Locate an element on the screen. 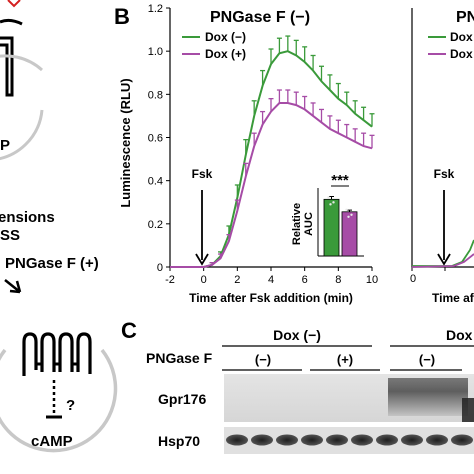  red-arrow-icon is located at coordinates (14, 4).